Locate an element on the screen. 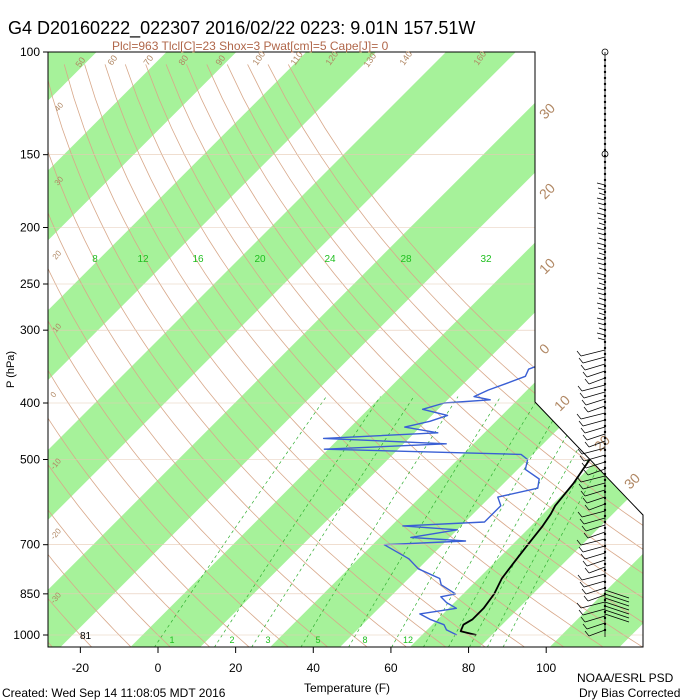 The width and height of the screenshot is (700, 700). y-tick-label: 500 is located at coordinates (30, 459).